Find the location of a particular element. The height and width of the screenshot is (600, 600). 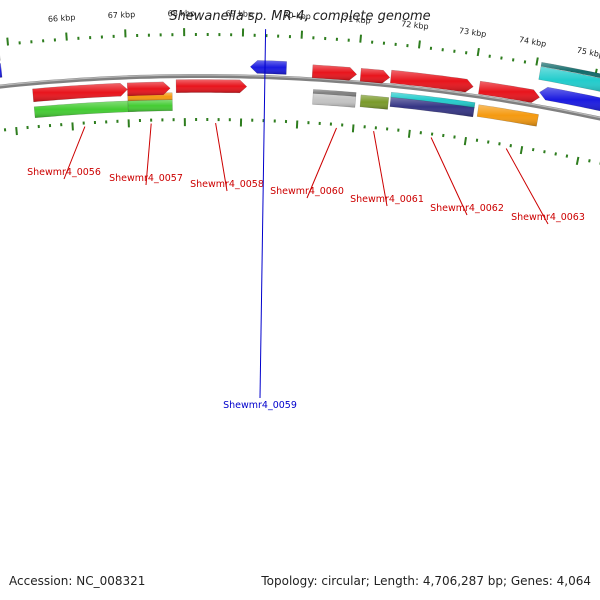

genome-backbone is located at coordinates (300, 97).